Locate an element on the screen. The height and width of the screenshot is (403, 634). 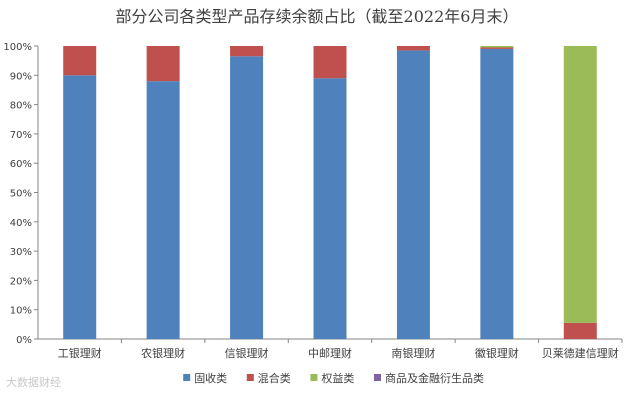
legend: 固收类 混合类 权益类 商品及金融衍生品类 is located at coordinates (333, 378).